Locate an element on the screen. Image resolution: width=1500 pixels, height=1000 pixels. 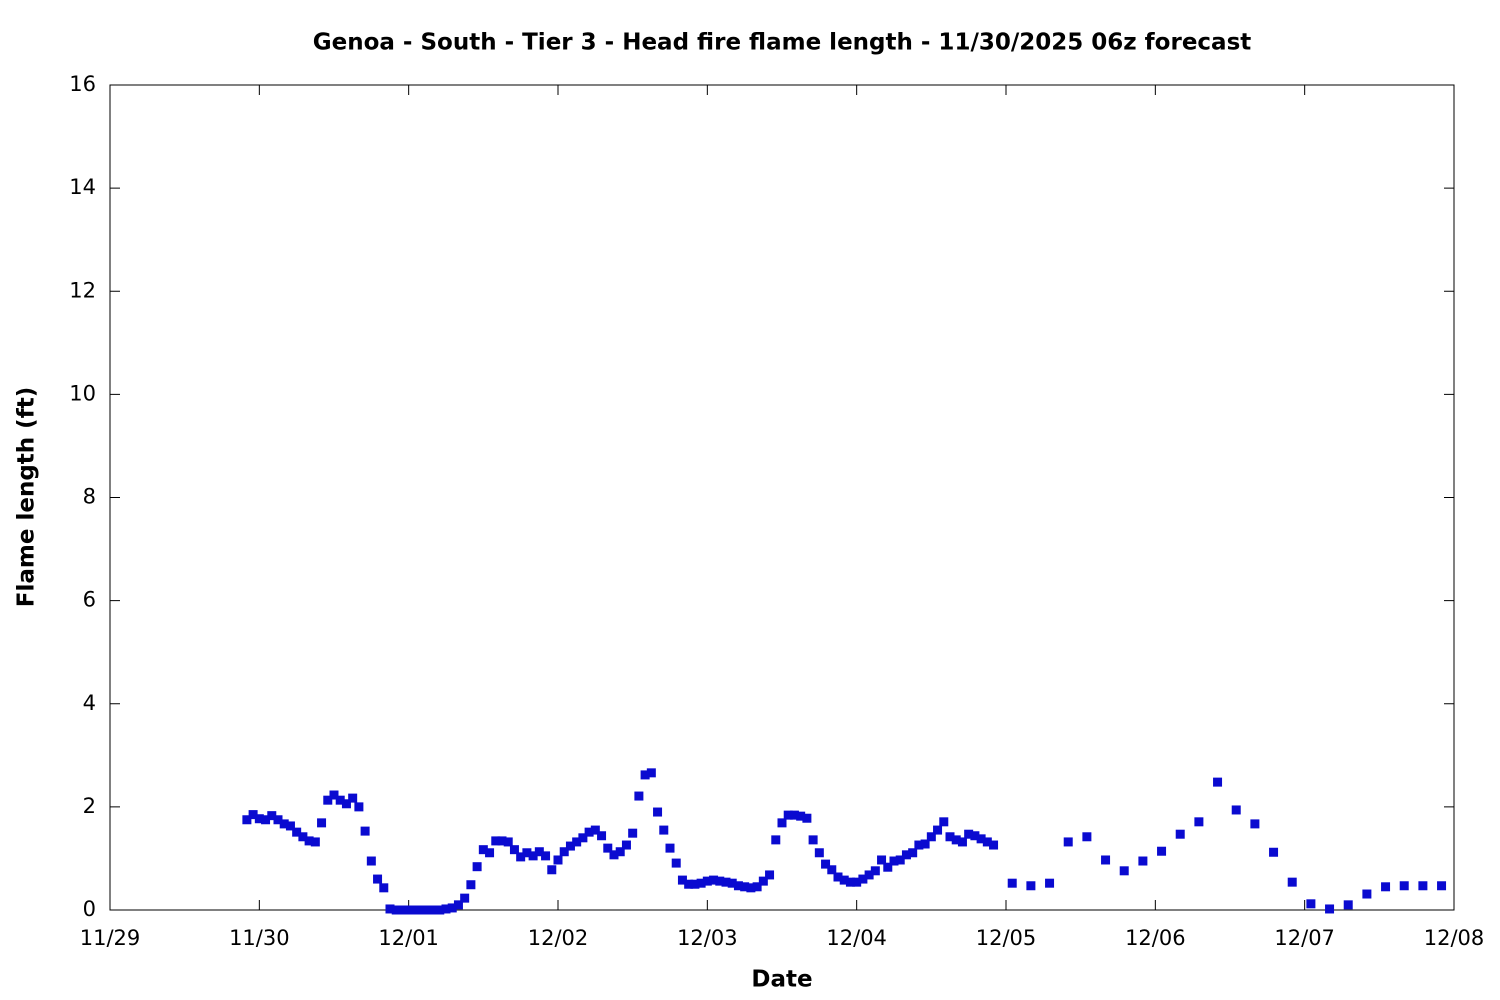
x-tick-label: 11/29 is located at coordinates (110, 938).